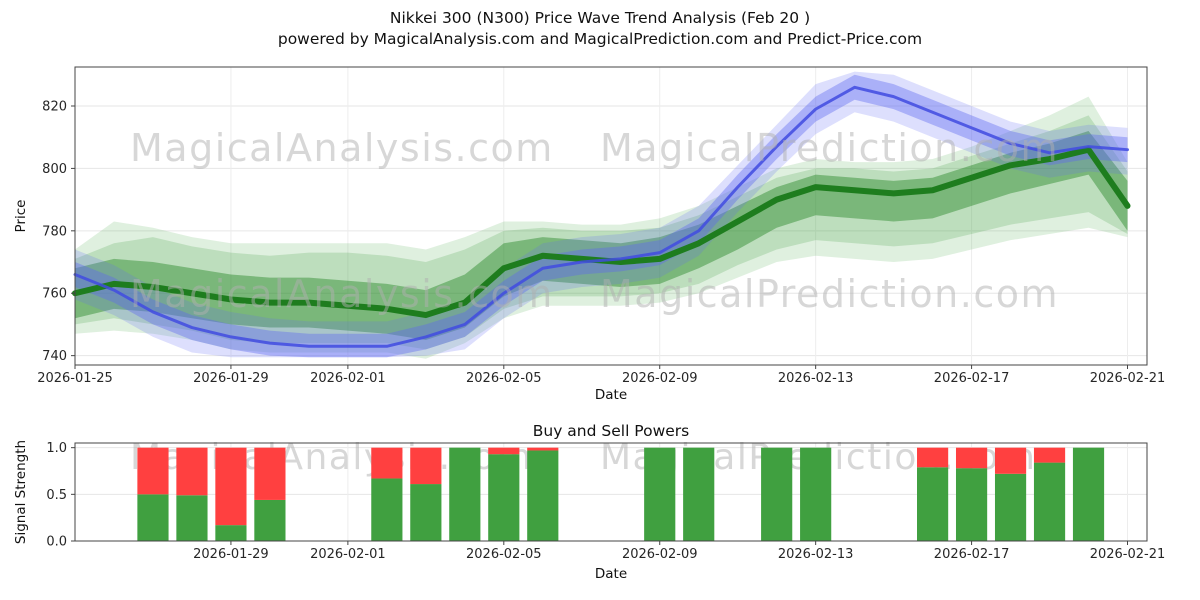 The width and height of the screenshot is (1200, 600). Describe the element at coordinates (21, 216) in the screenshot. I see `price-axis-label: Price` at that location.